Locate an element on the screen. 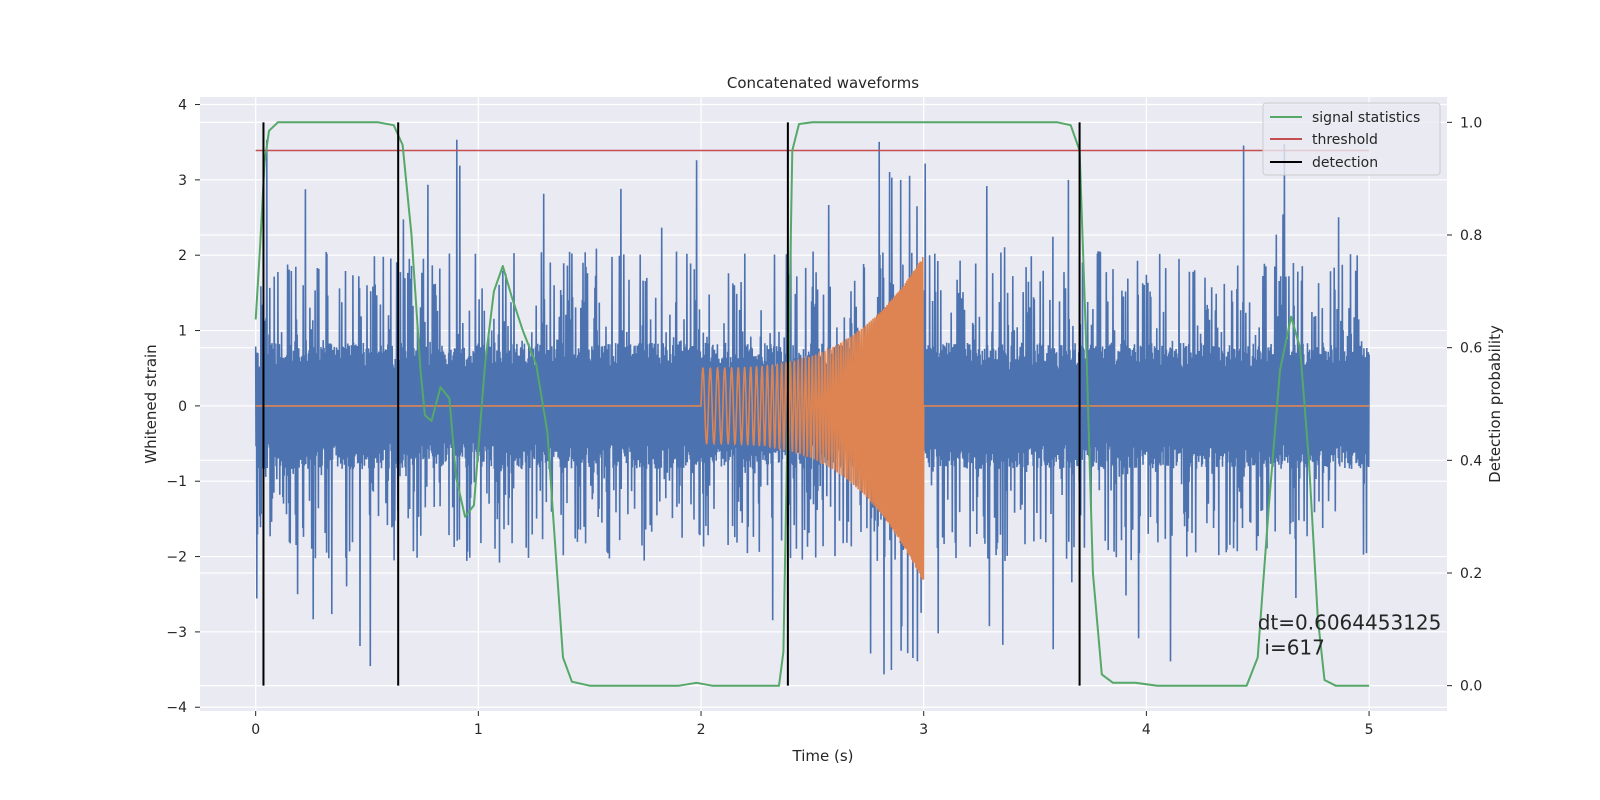  y2-tick-label: 0.4 is located at coordinates (1471, 461).